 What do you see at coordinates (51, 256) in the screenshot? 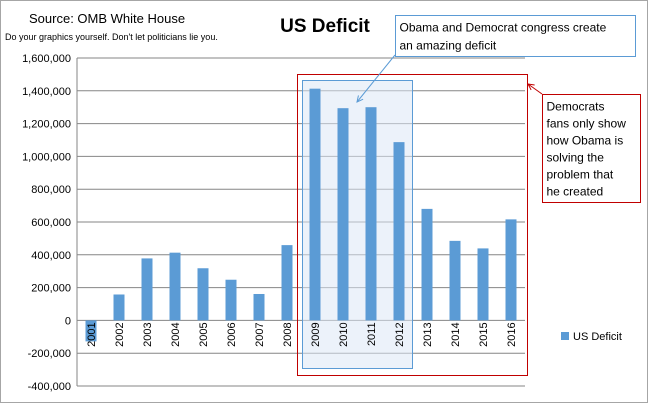
I see `y-tick-label: 400,000` at bounding box center [51, 256].